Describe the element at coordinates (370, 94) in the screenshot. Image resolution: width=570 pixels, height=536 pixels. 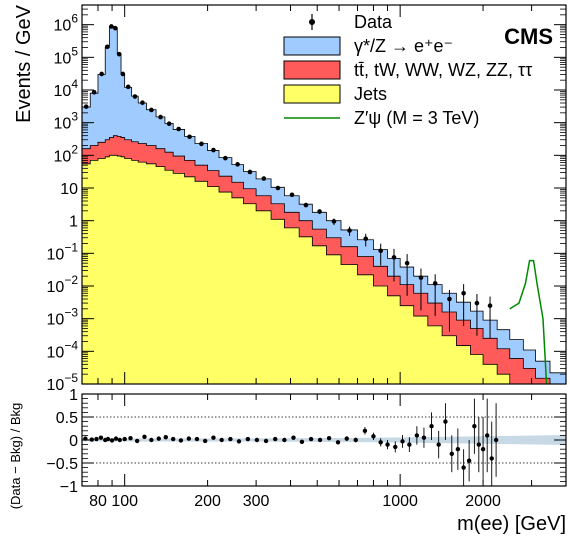
I see `legend-label: Jets` at that location.